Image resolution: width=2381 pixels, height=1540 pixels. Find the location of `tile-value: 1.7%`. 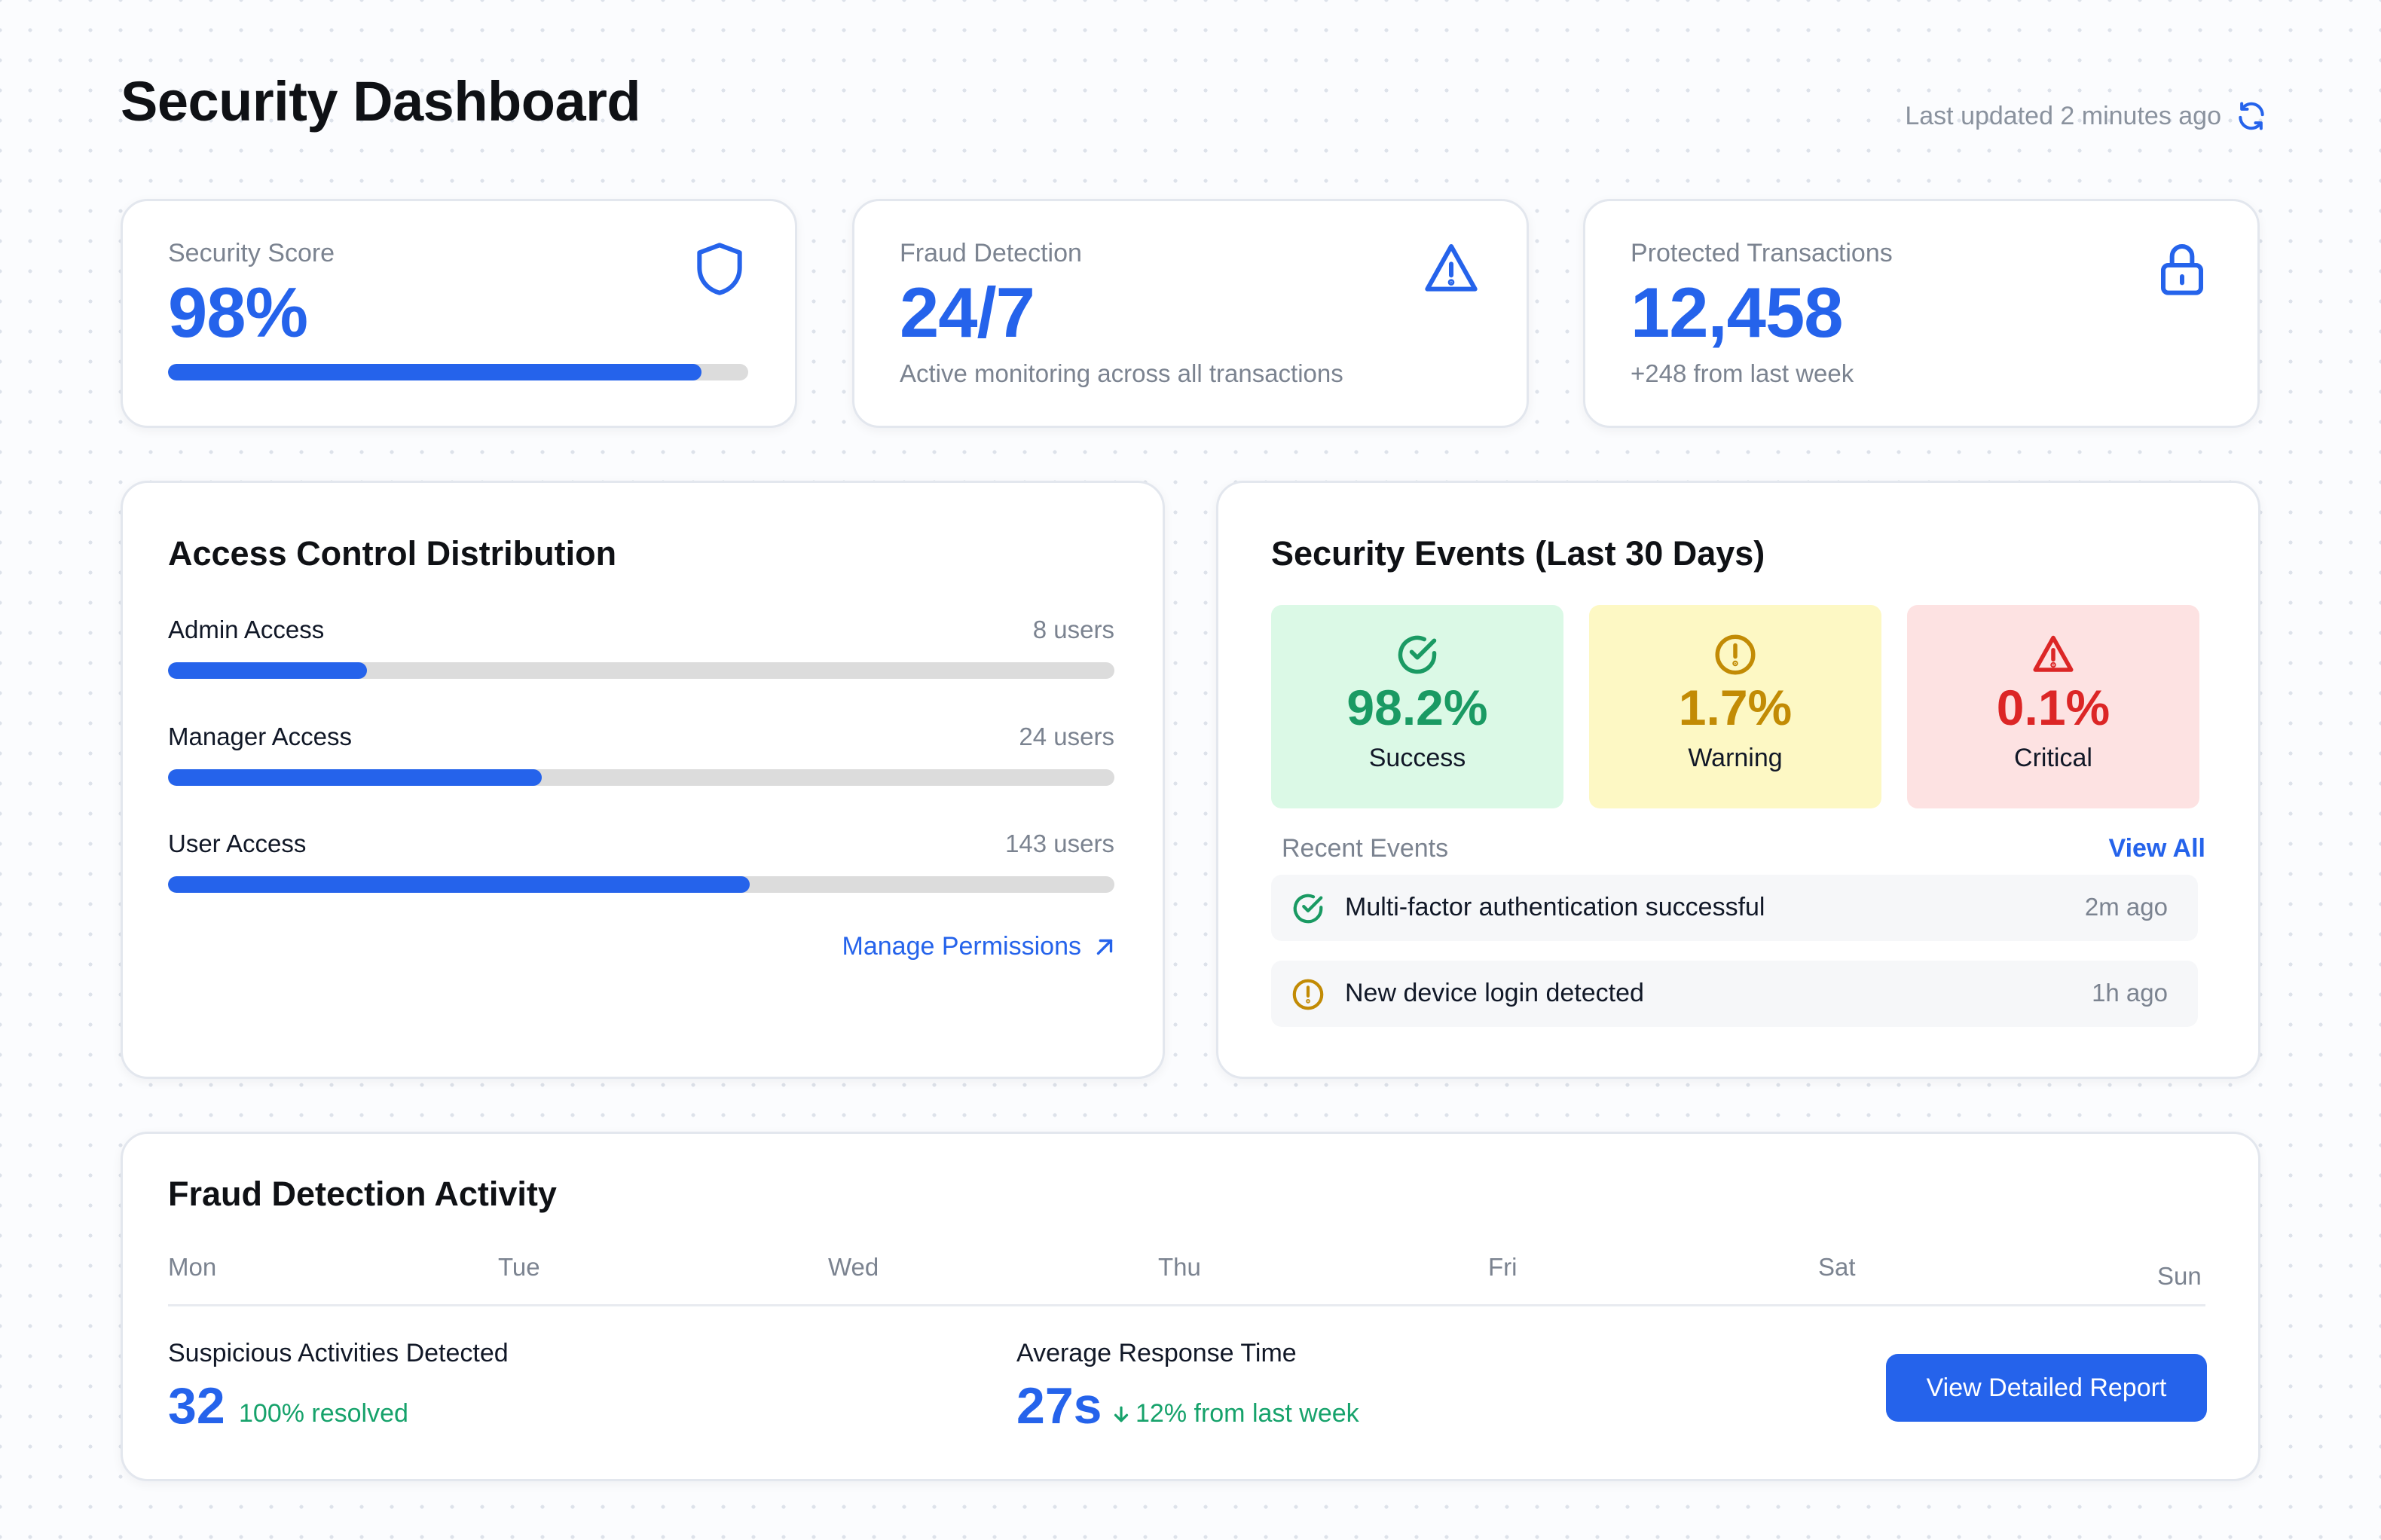

tile-value: 1.7% is located at coordinates (1736, 708).